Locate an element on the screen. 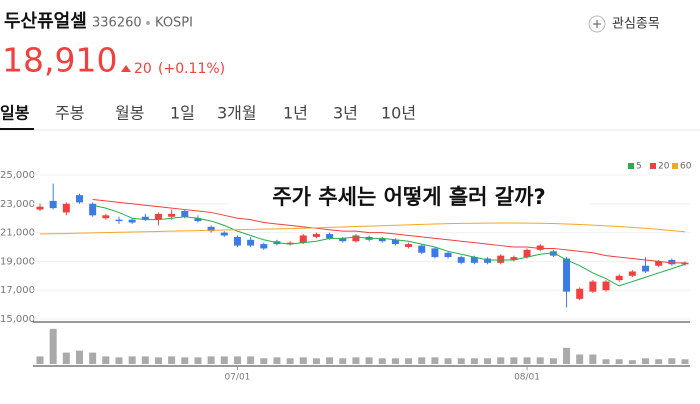 The height and width of the screenshot is (404, 700). plus-icon is located at coordinates (597, 24).